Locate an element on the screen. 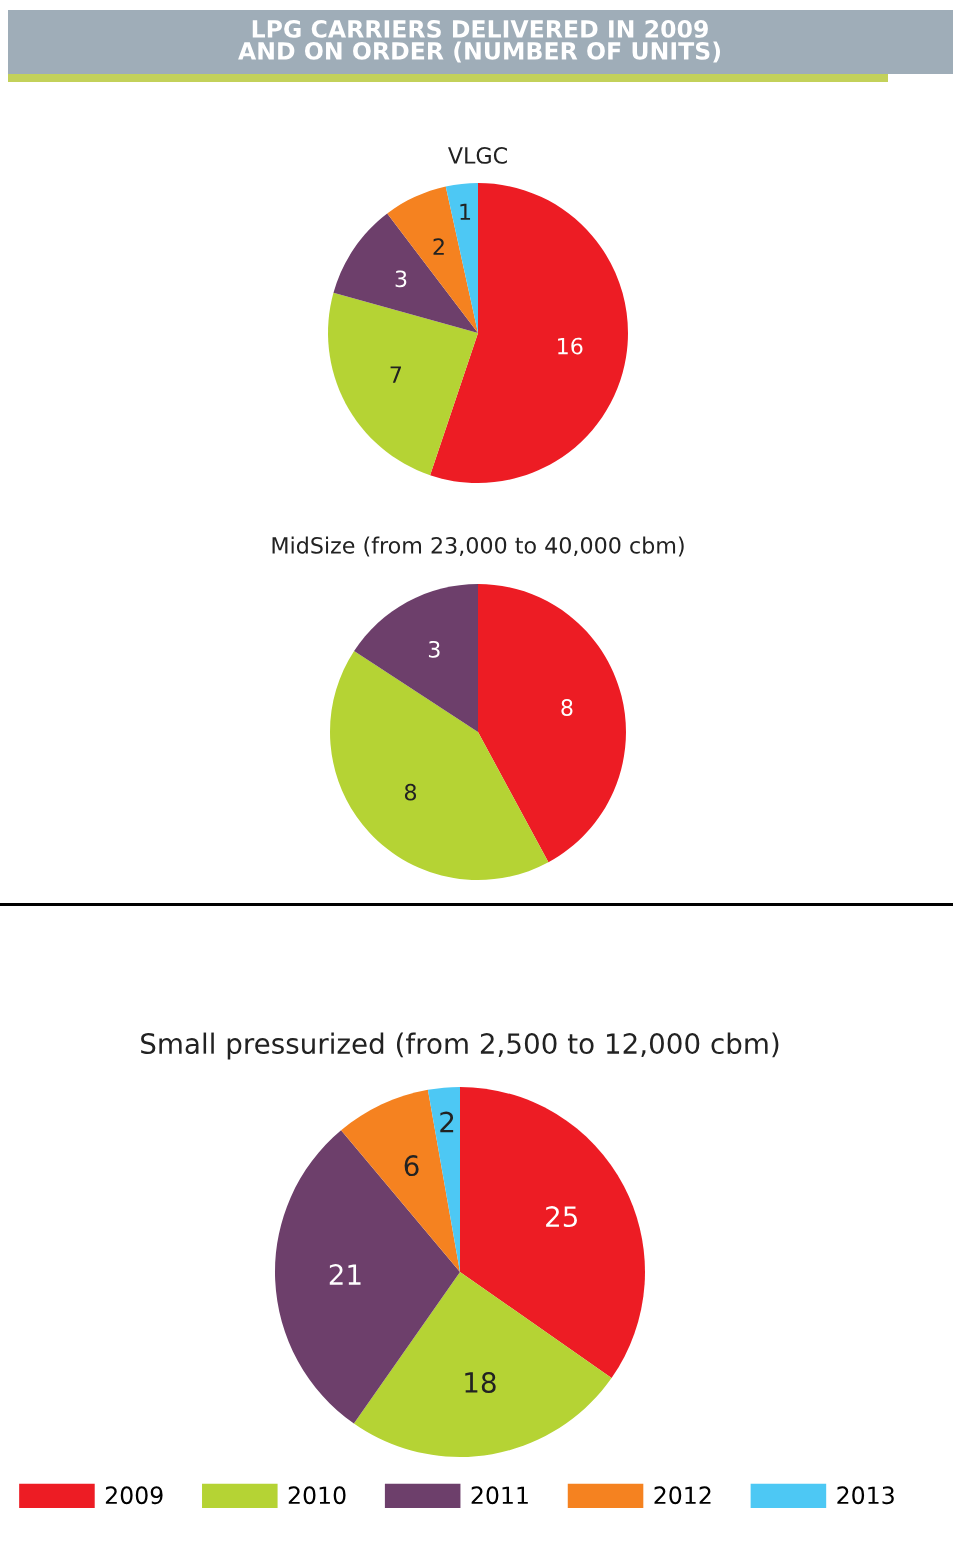 This screenshot has width=953, height=1558. data-label: 16 is located at coordinates (570, 346).